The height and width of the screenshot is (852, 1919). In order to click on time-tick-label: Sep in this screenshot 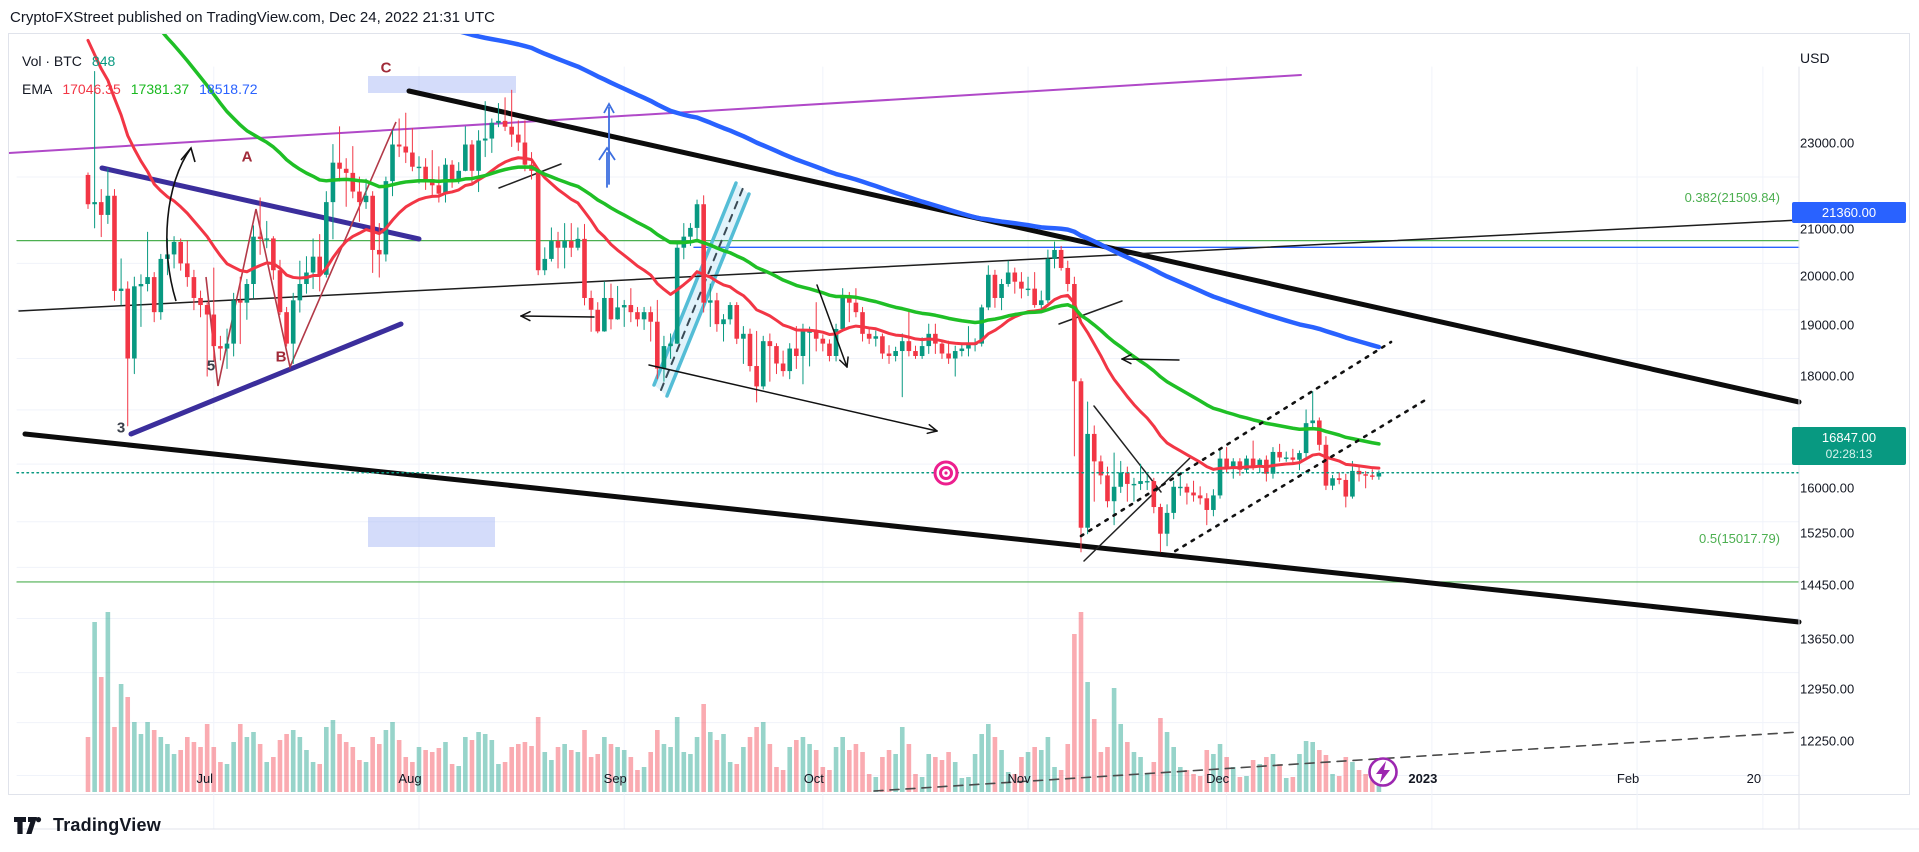, I will do `click(615, 778)`.